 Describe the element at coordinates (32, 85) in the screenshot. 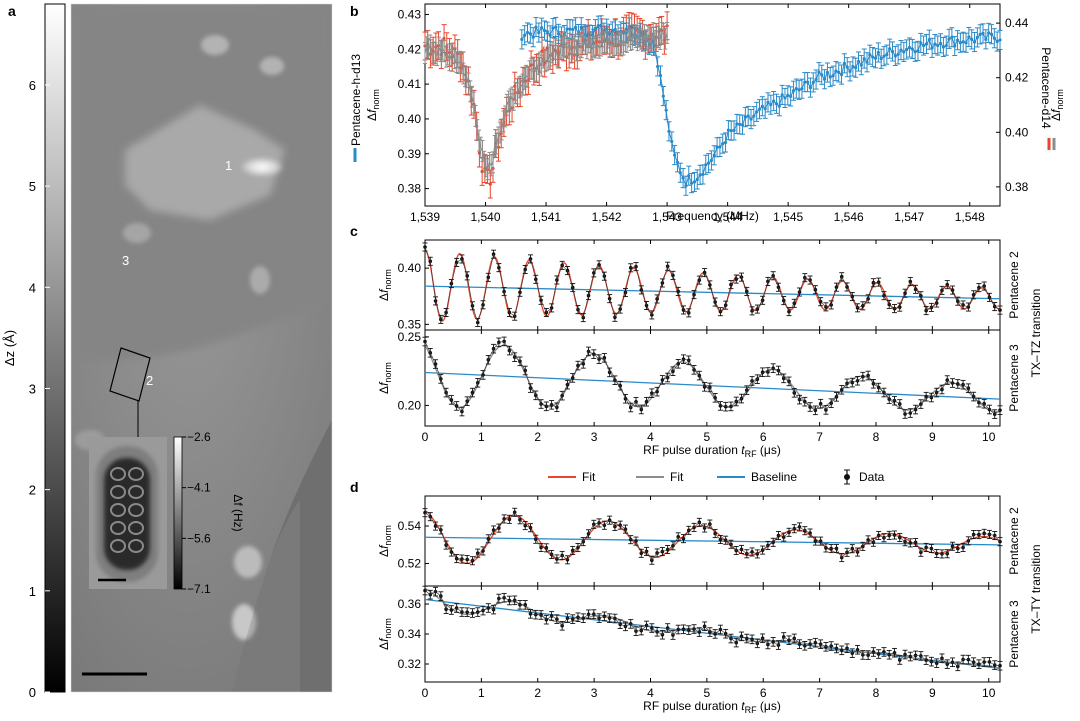

I see `colorbar-tick-label: 6` at that location.